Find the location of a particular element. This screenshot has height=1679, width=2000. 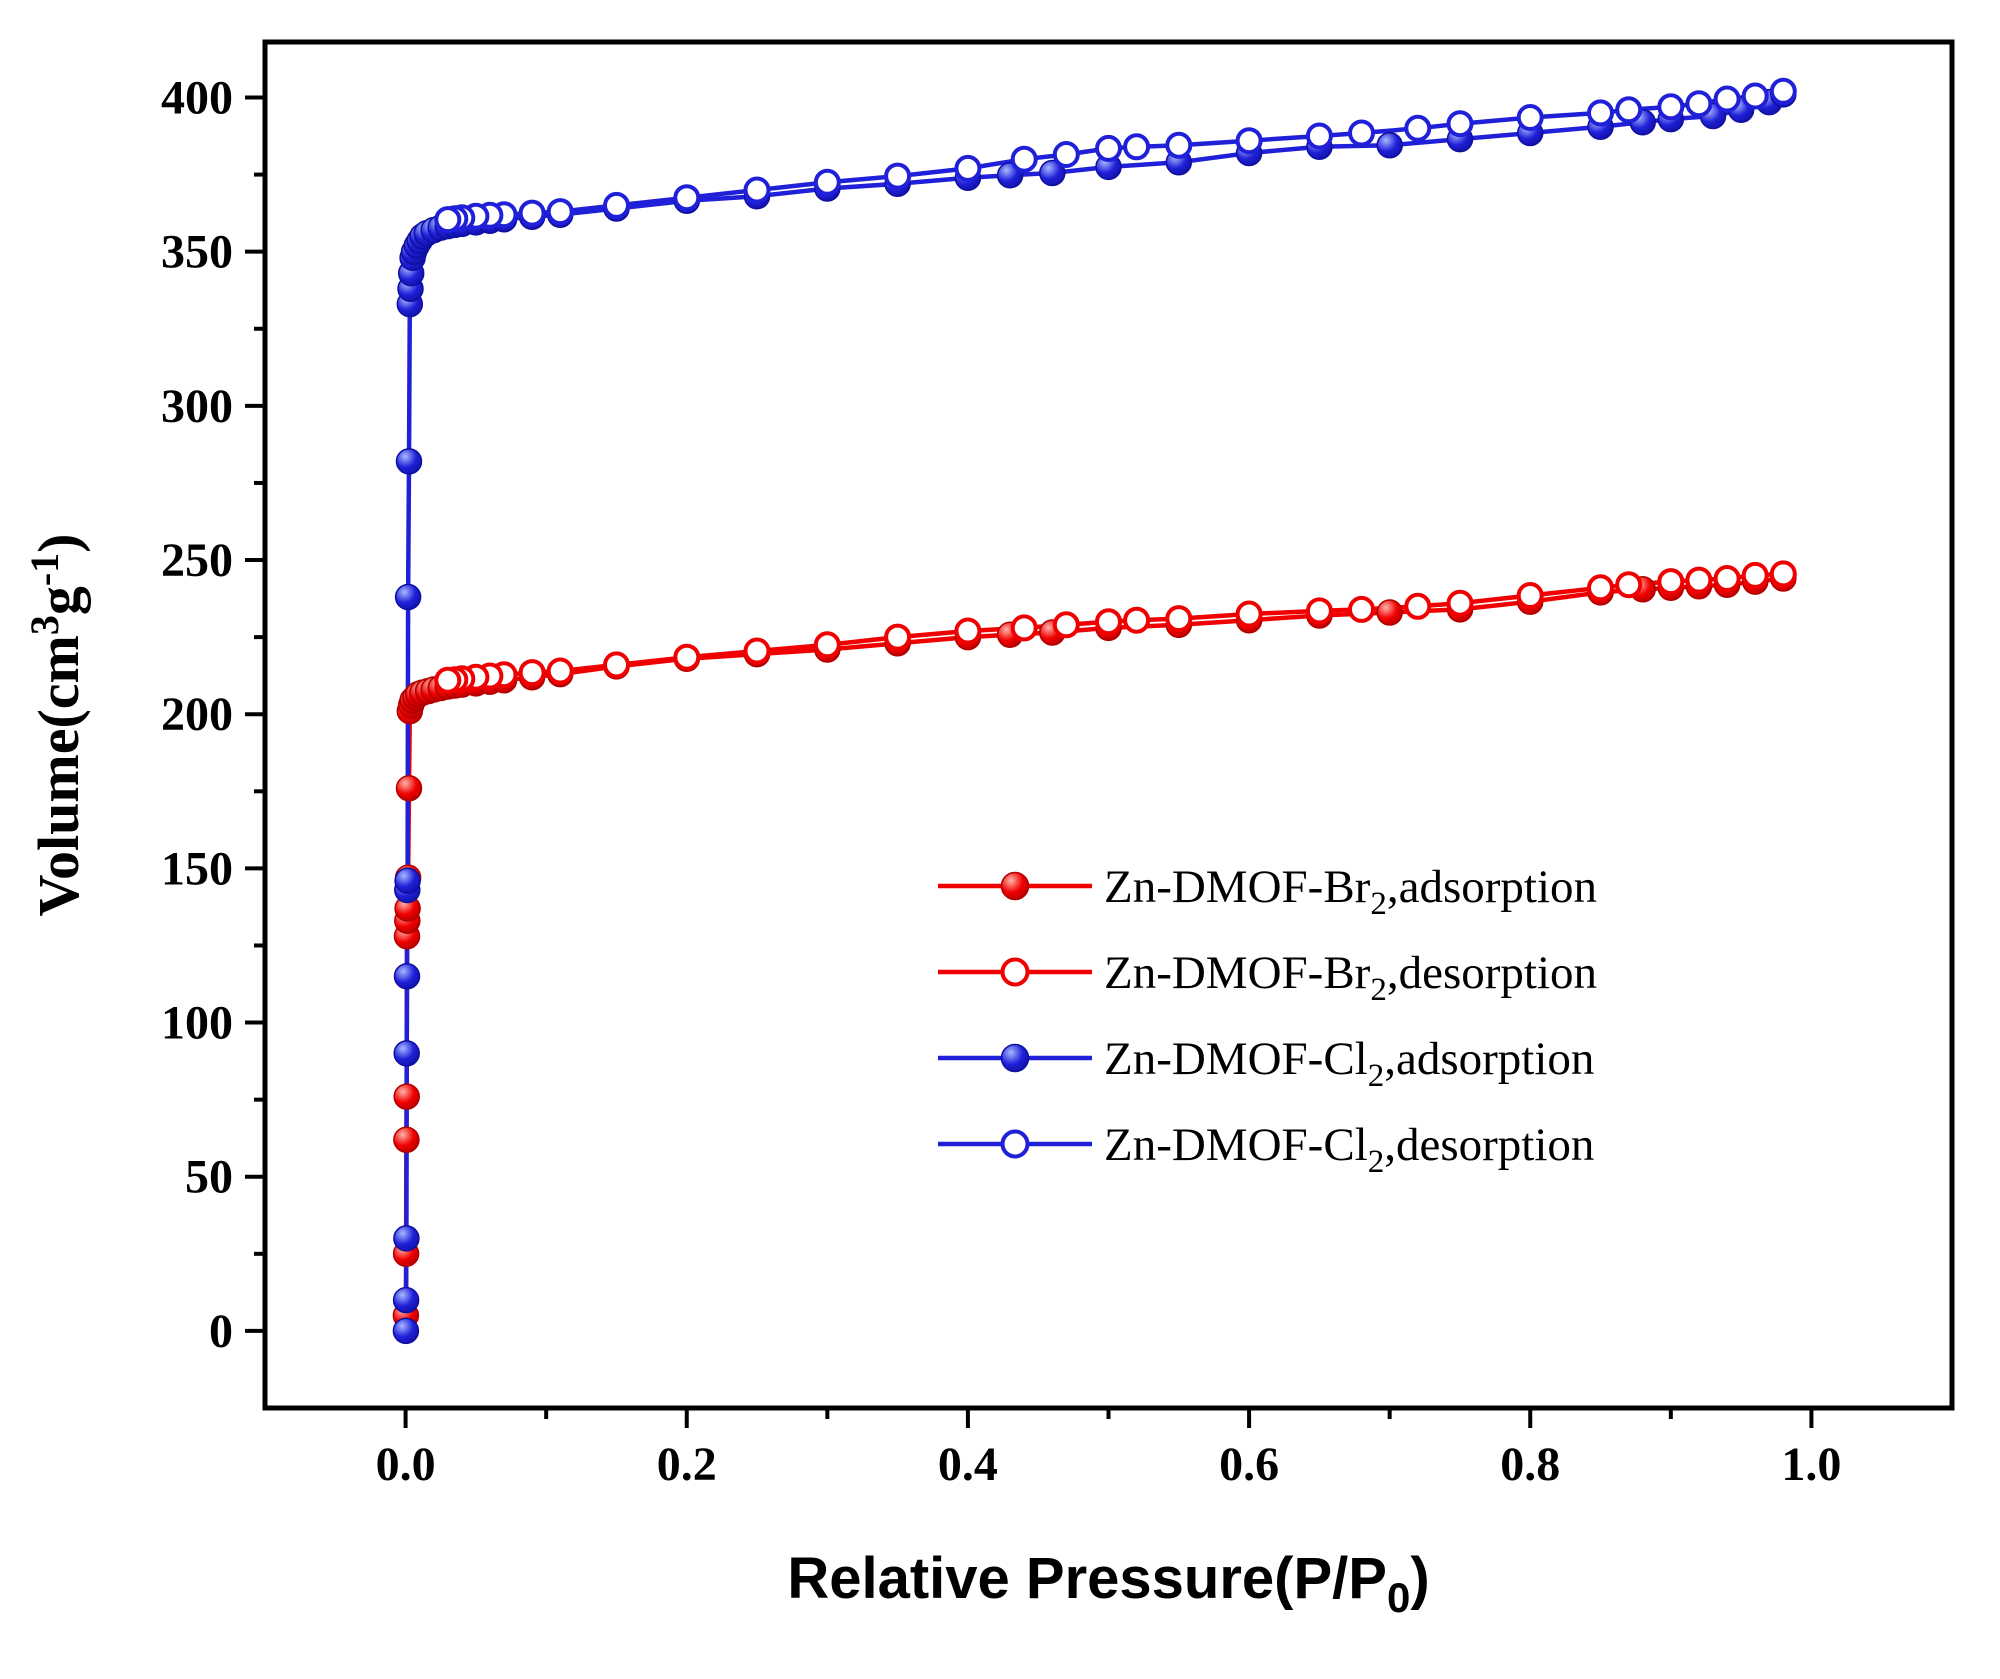

x-tick-labels: 0.0 0.2 0.4 0.6 0.8 1.0 is located at coordinates (1109, 1464).